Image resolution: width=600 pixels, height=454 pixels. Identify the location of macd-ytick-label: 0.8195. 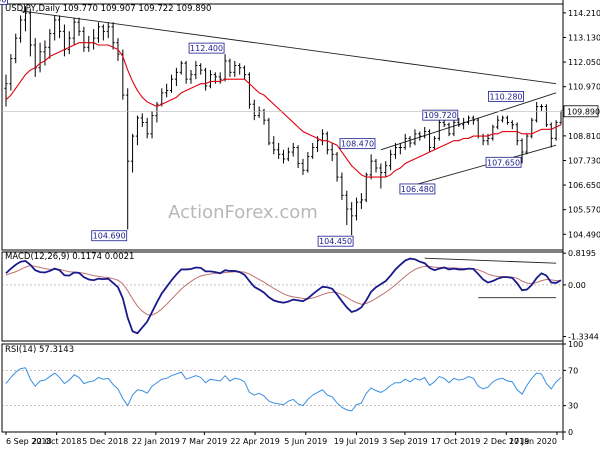
(582, 253).